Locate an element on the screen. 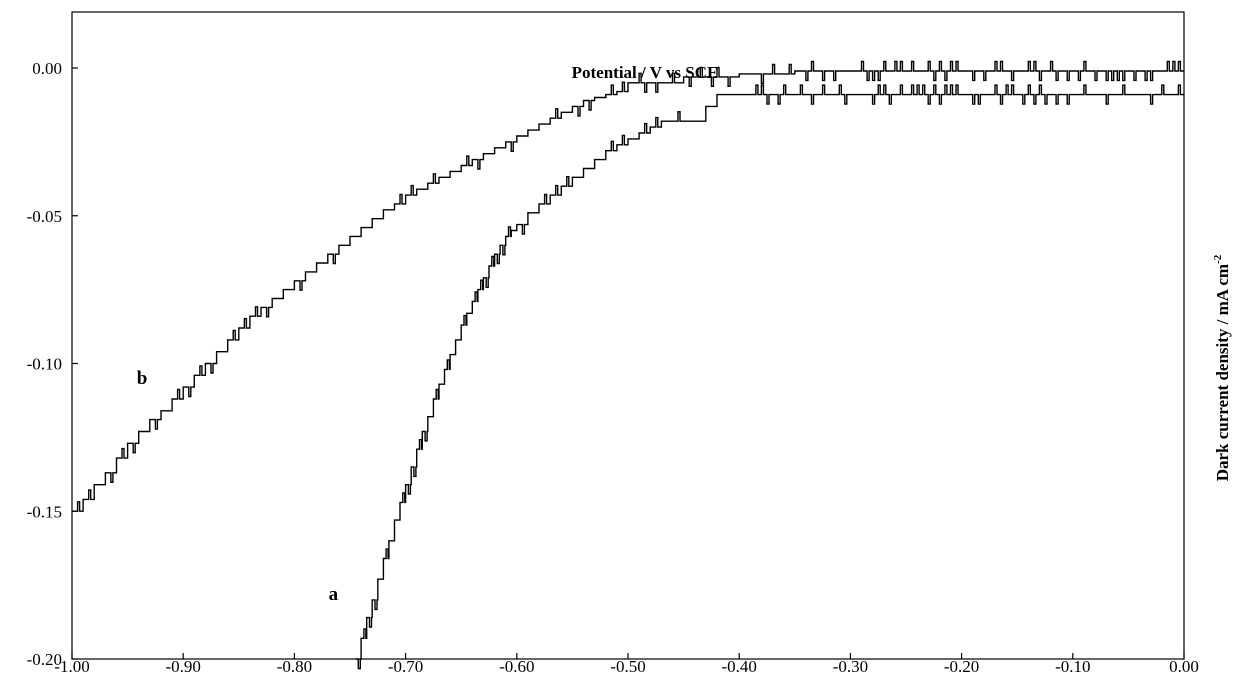 Image resolution: width=1237 pixels, height=674 pixels. y-axis-title-group: Dark current density / mA cm-2 is located at coordinates (1222, 367).